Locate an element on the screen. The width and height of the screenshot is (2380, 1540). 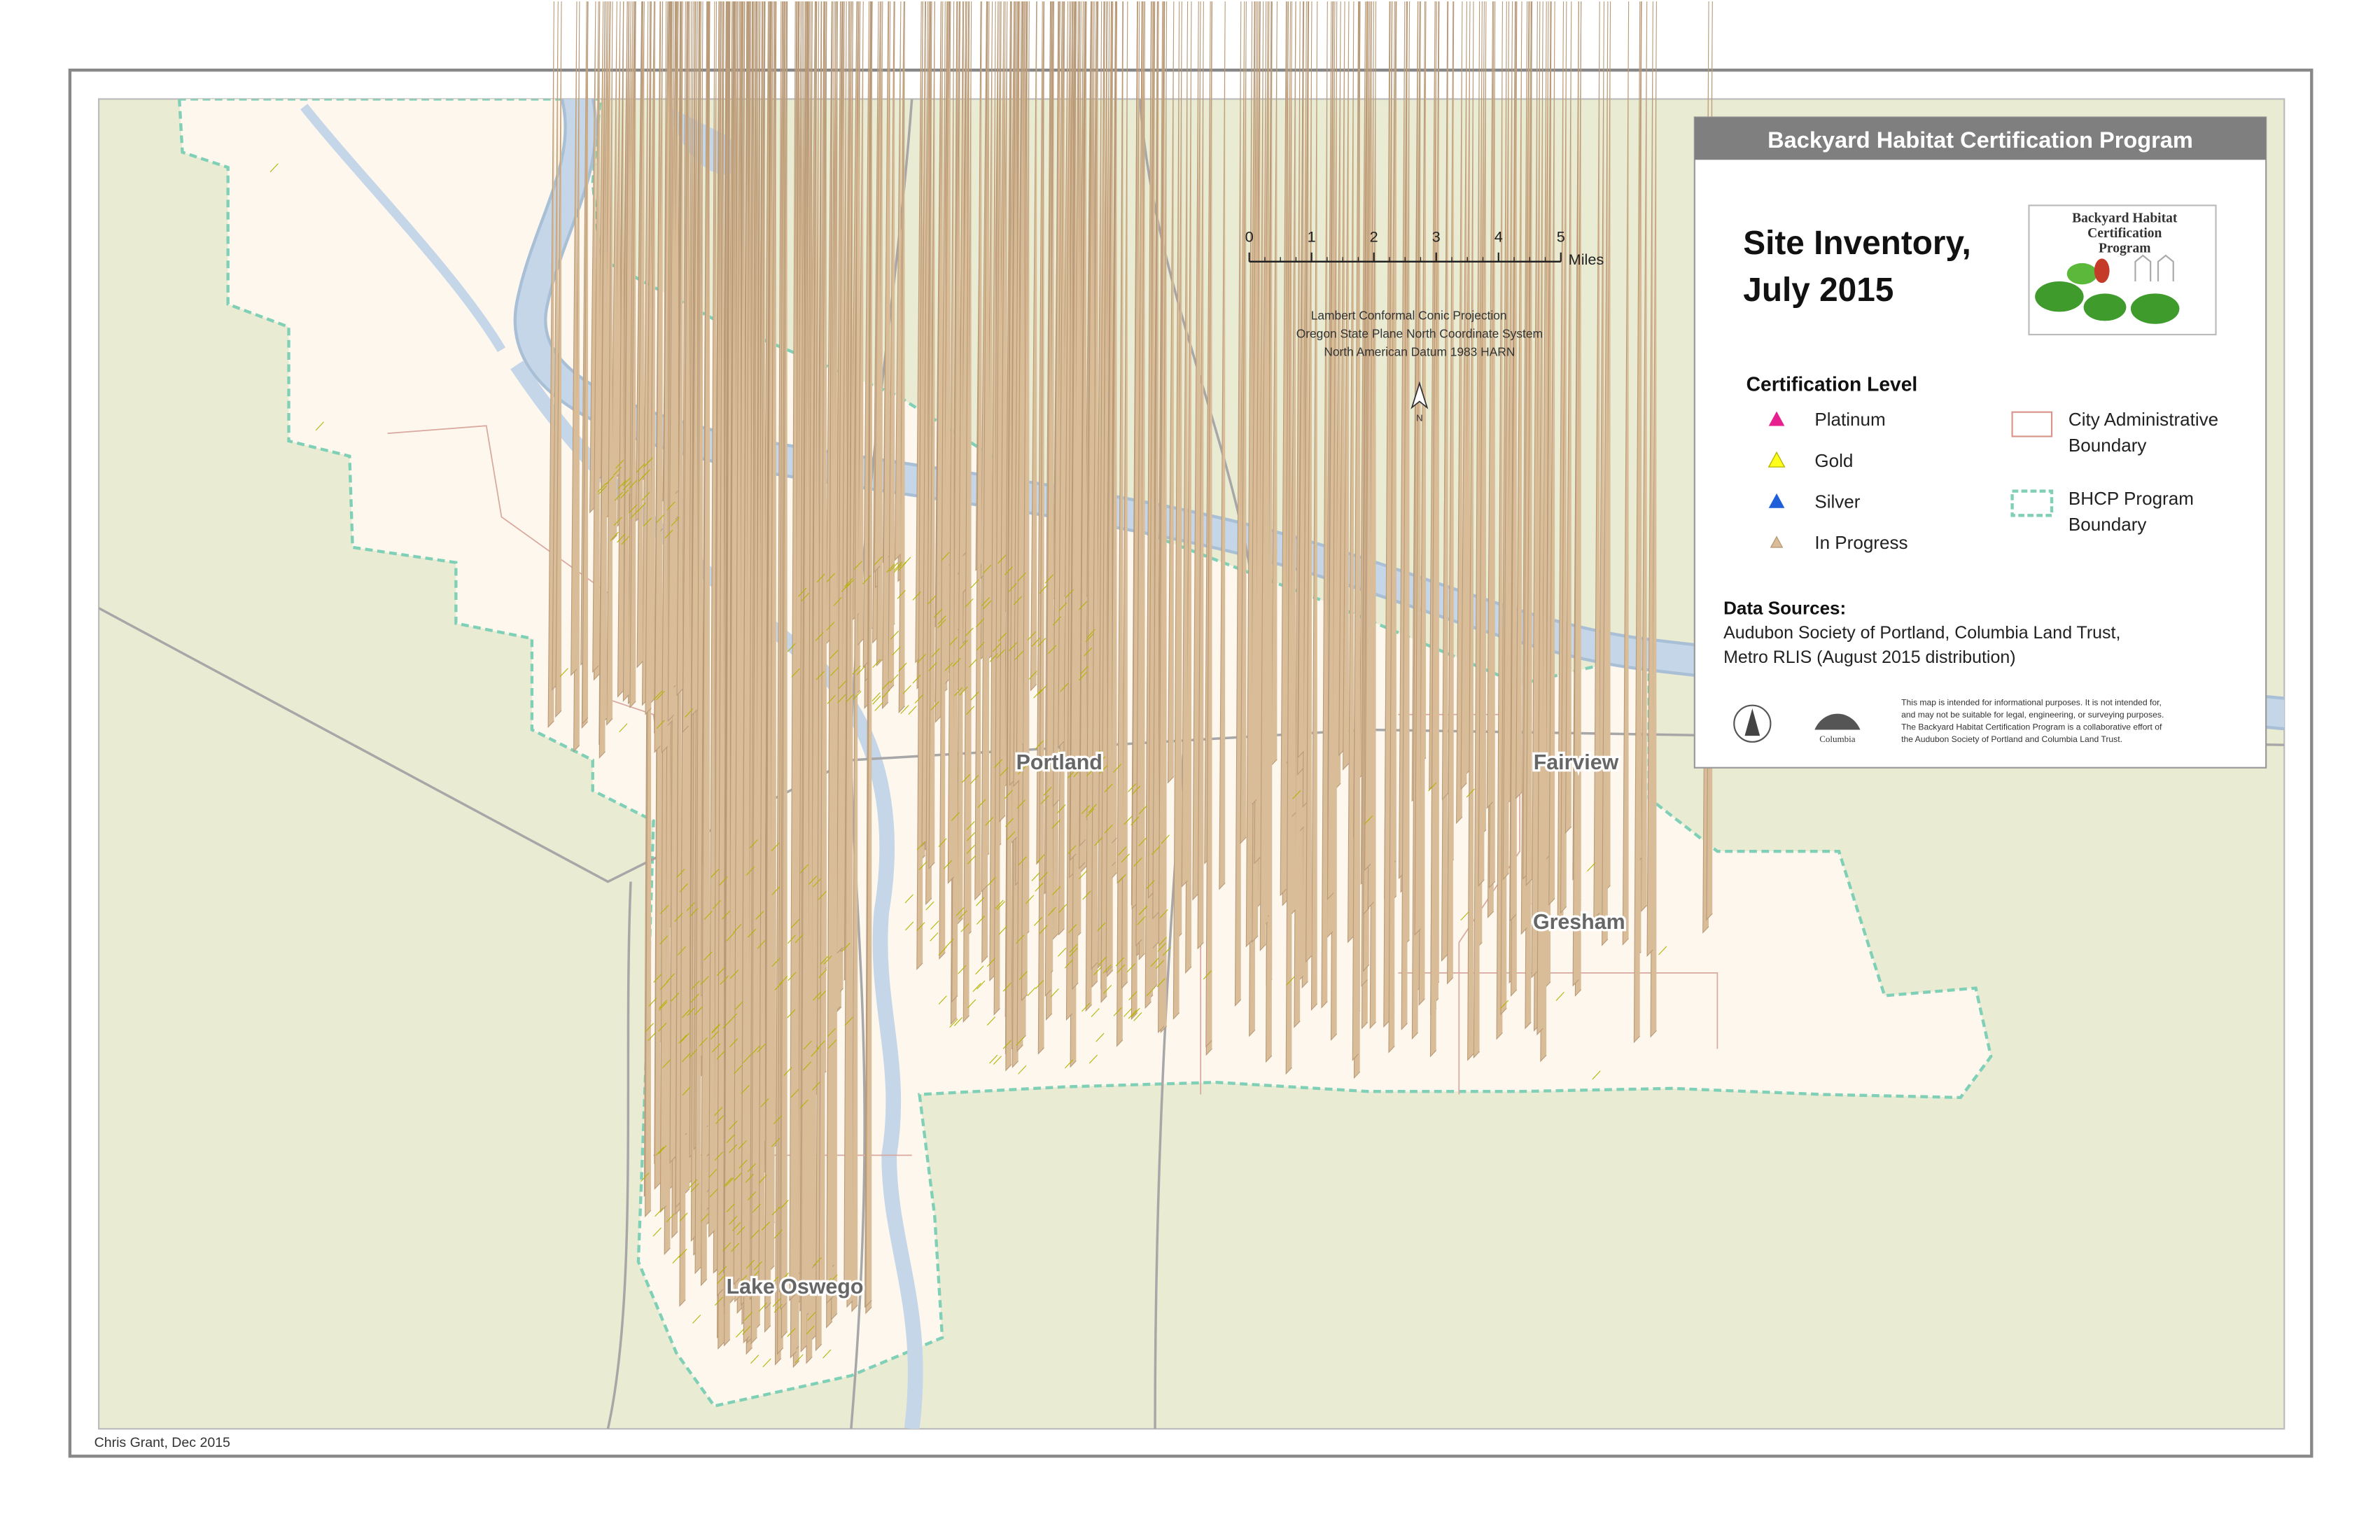
legend-label: BHCP Program is located at coordinates (2131, 498).